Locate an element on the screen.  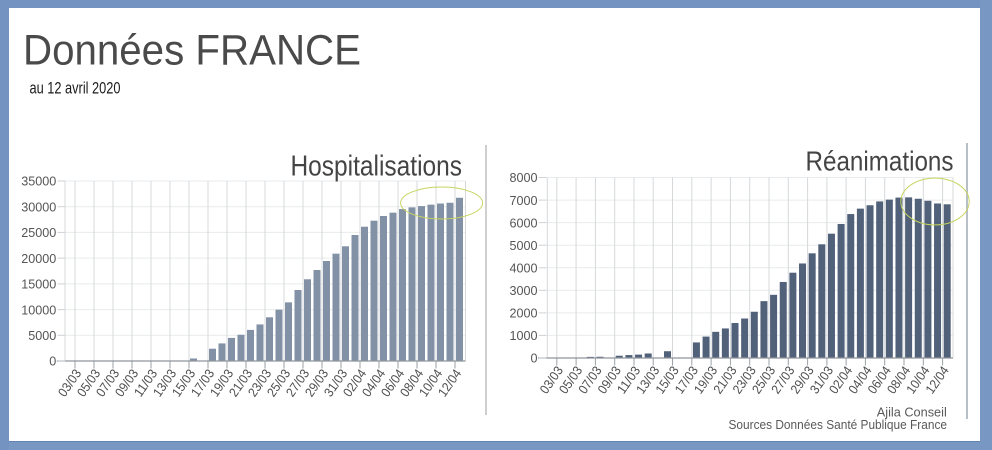
svg-text: 7000 is located at coordinates (523, 201).